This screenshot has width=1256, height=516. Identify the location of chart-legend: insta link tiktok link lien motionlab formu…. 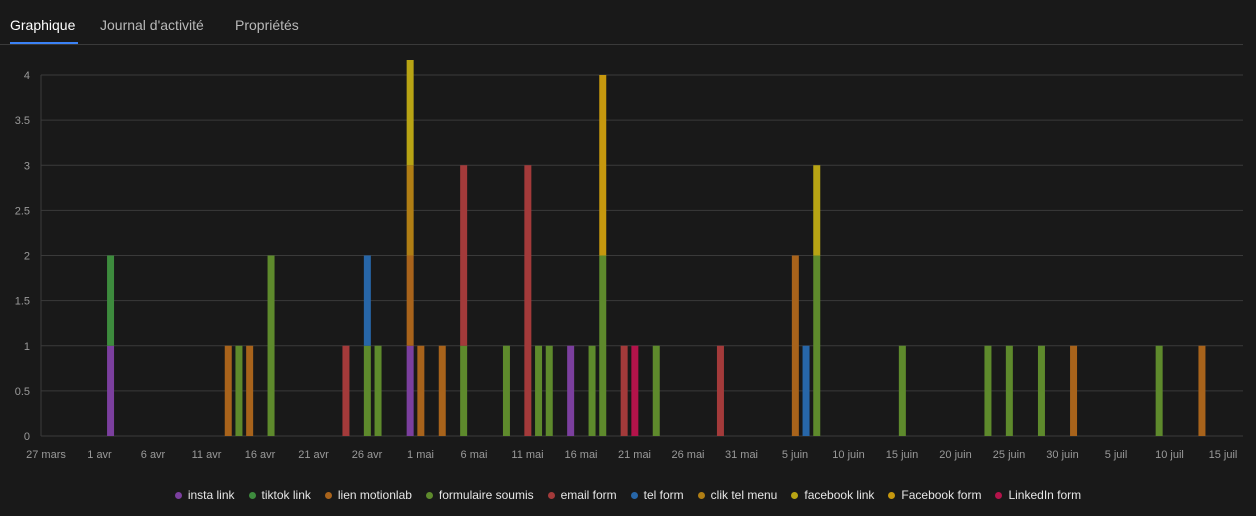
(628, 495).